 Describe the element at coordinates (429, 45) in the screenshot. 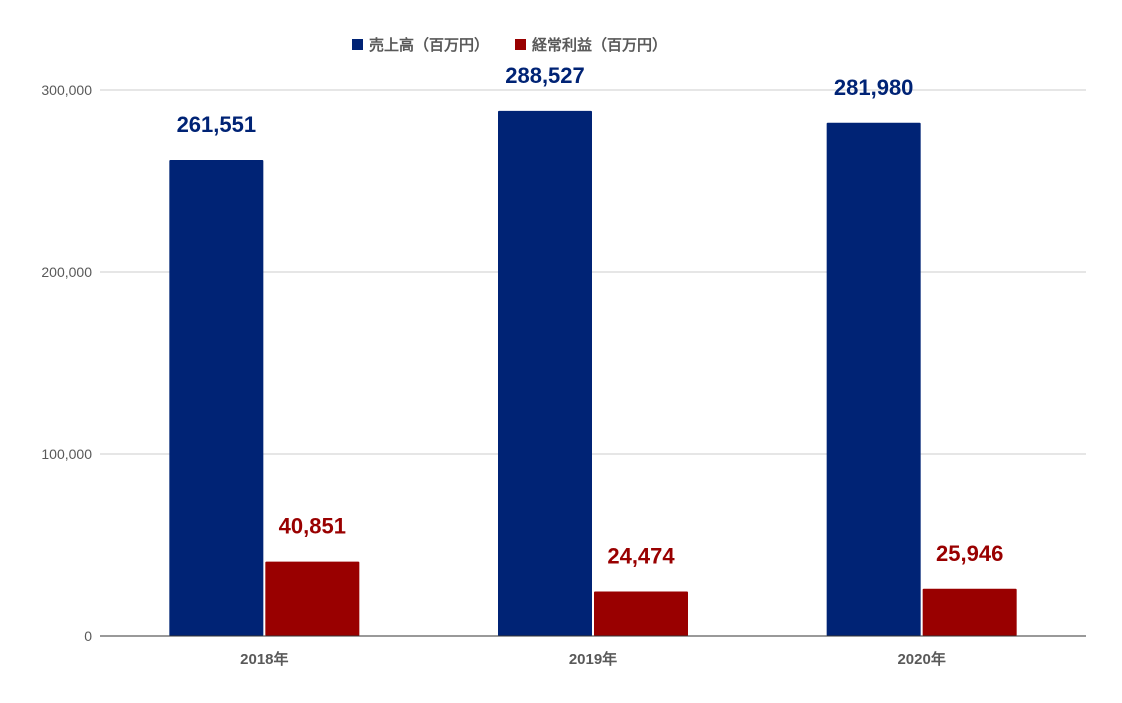

I see `legend-label: 売上高（百万円）` at that location.